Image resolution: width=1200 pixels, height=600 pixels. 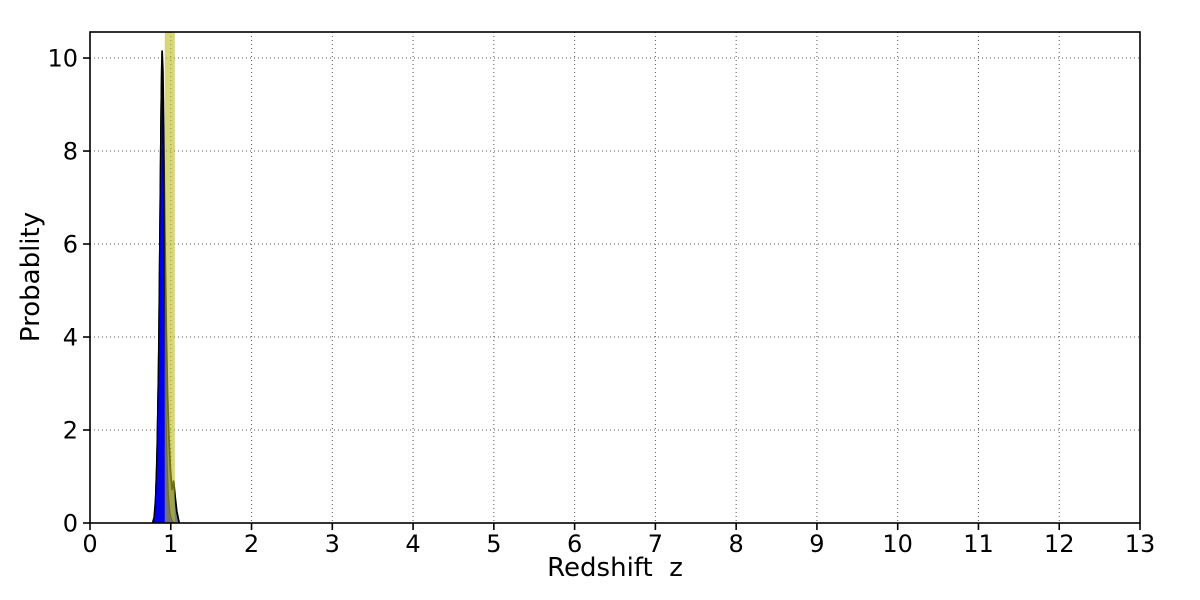 I want to click on y-tick-label: 6, so click(x=70, y=245).